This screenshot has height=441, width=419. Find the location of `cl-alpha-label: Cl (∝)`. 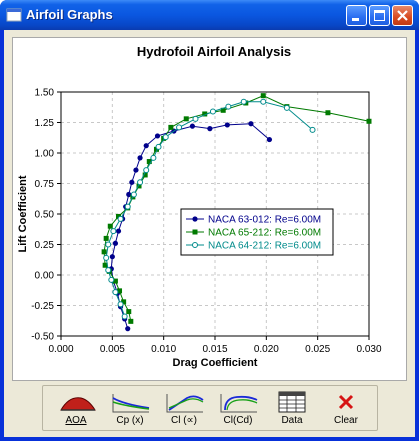

cl-alpha-label: Cl (∝) is located at coordinates (184, 420).